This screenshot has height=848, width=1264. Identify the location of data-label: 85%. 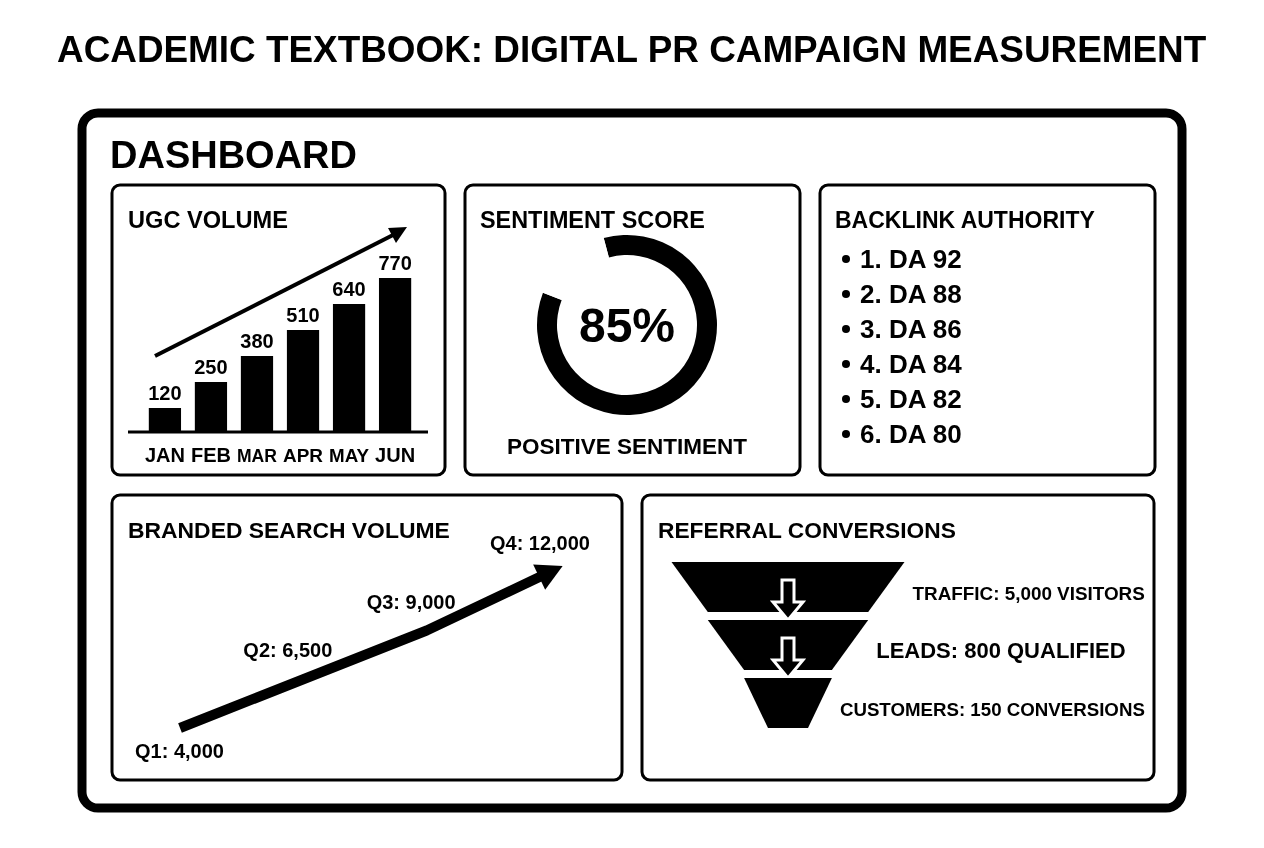
(627, 325).